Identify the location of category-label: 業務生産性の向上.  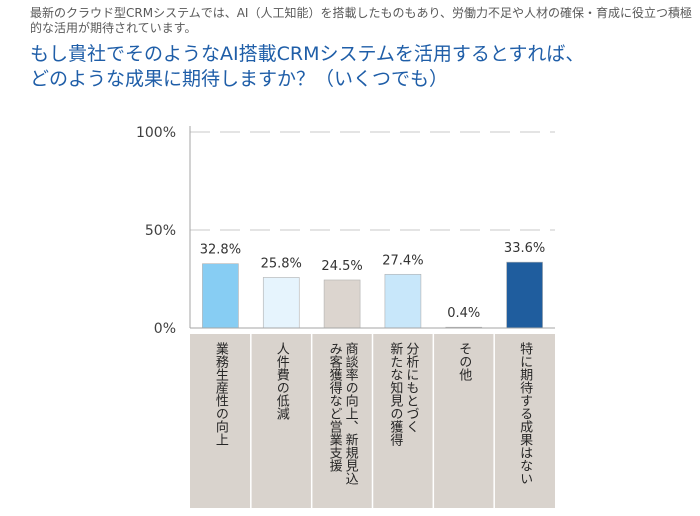
(221, 393).